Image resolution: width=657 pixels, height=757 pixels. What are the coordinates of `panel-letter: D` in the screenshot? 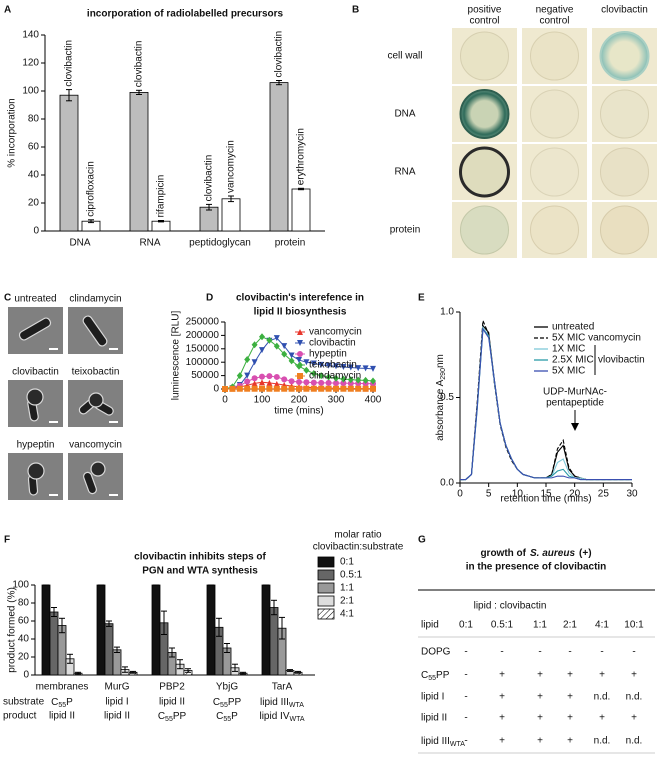 It's located at (209, 298).